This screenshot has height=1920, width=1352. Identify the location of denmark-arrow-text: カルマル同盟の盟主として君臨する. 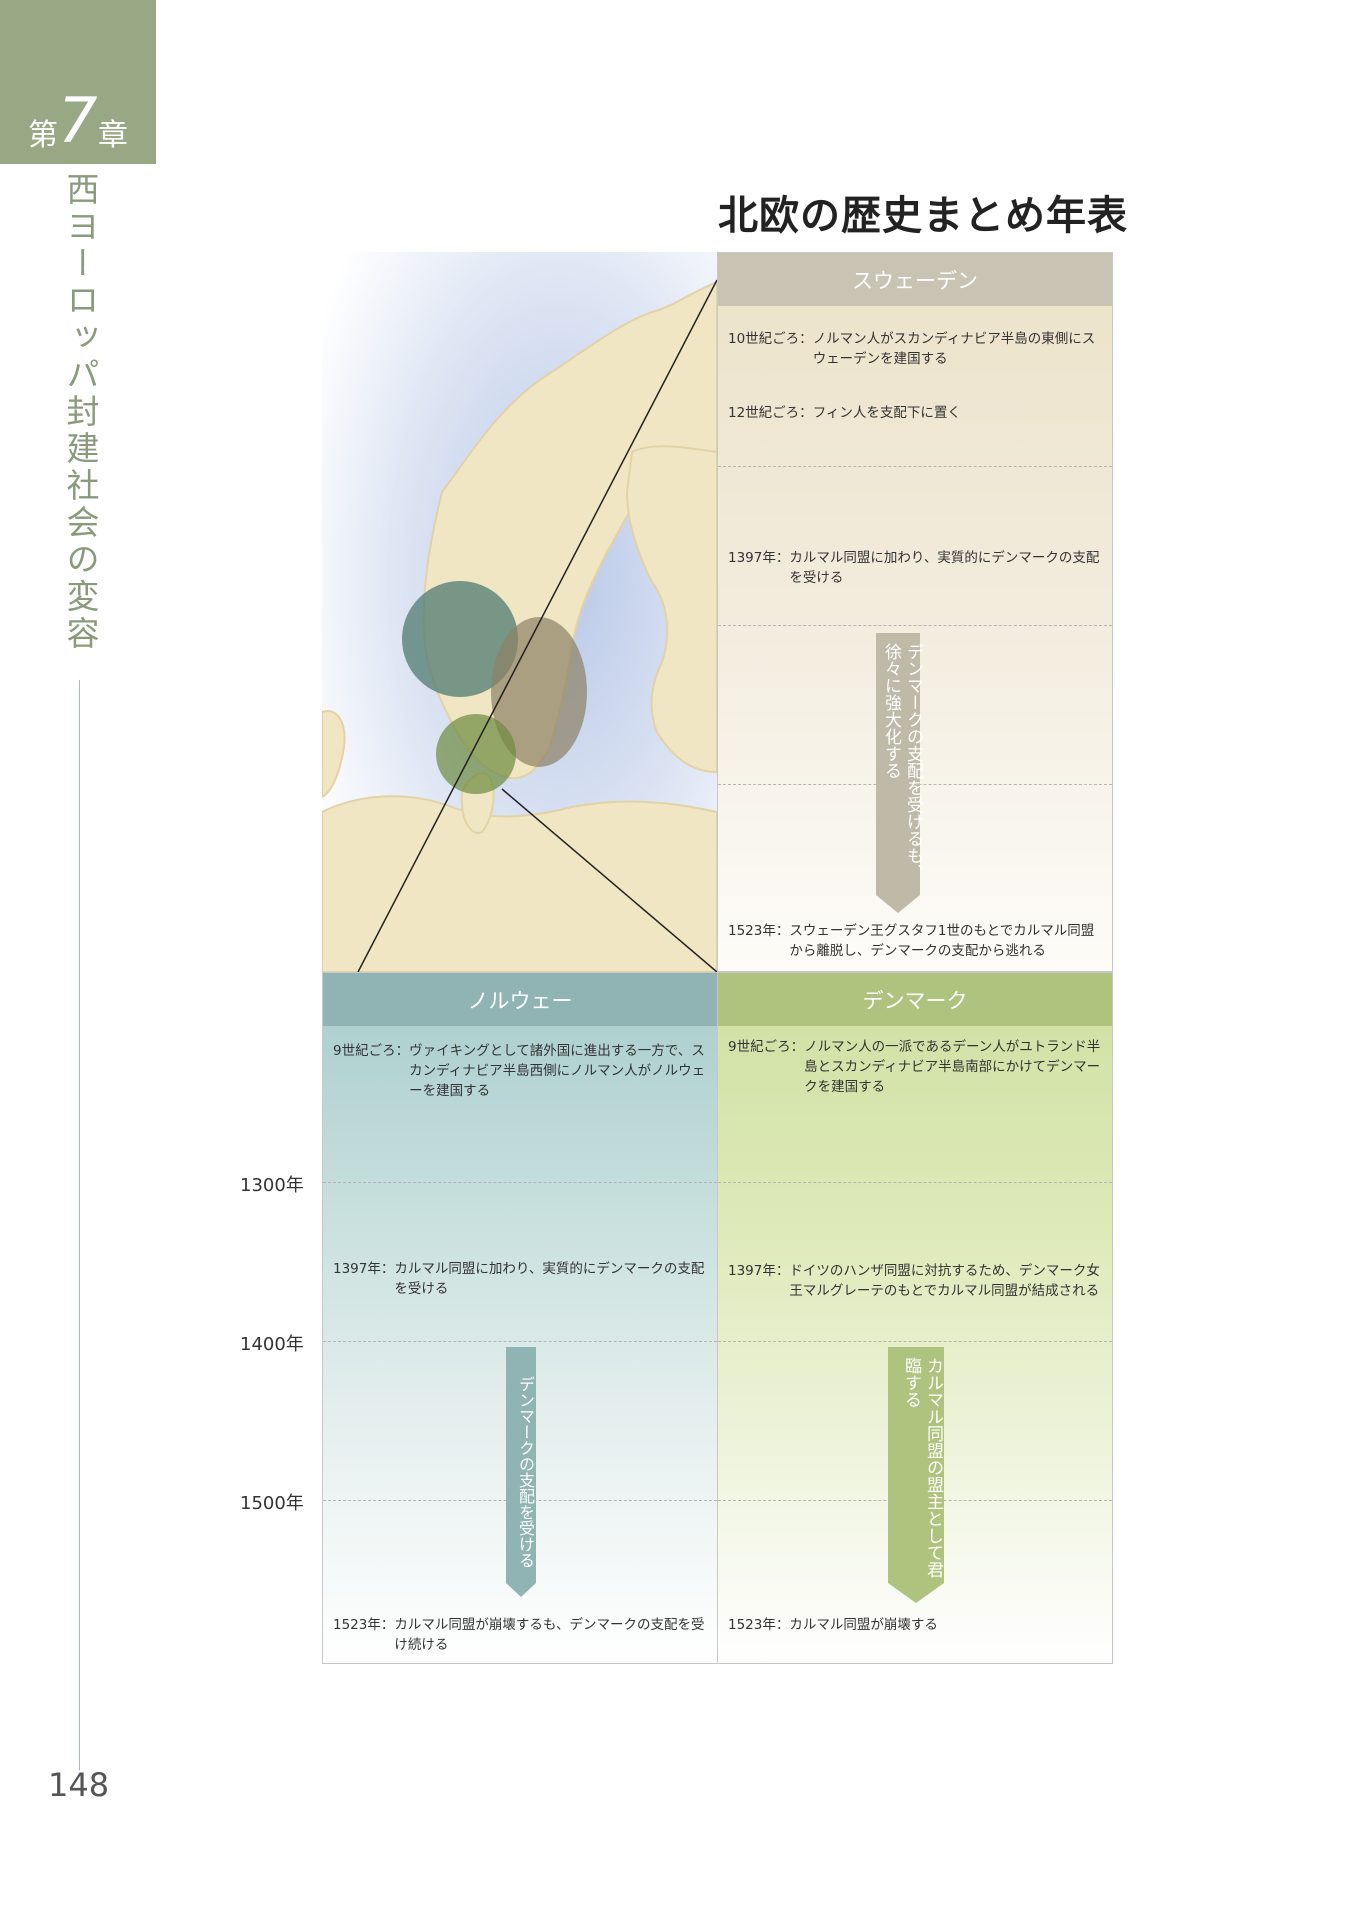
(922, 1467).